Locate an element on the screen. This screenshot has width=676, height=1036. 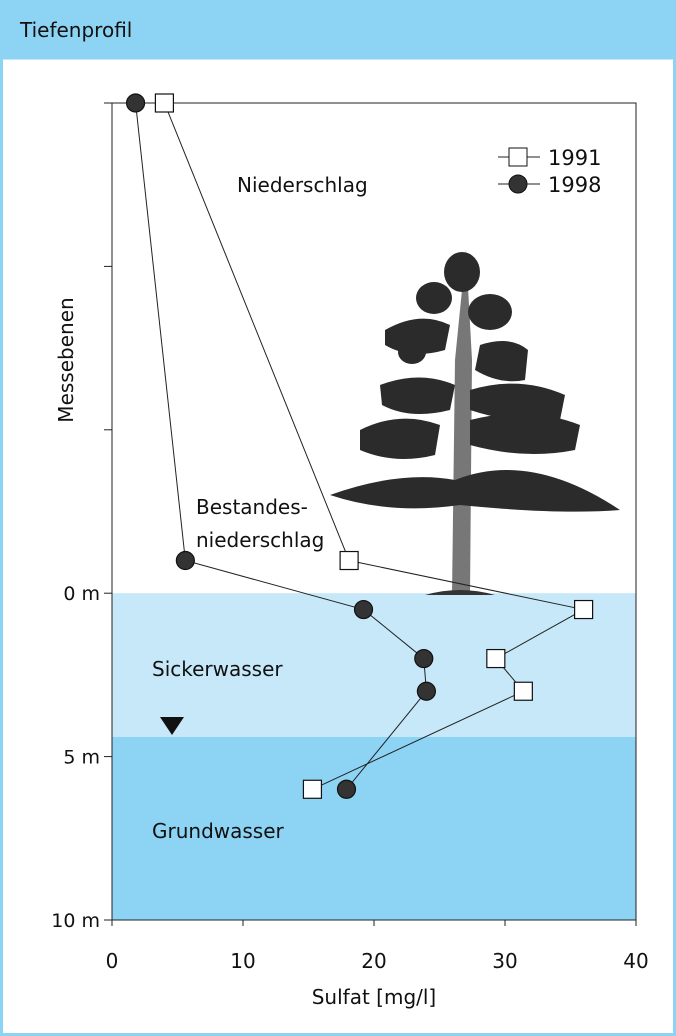
panel-title: Tiefenprofil is located at coordinates (75, 30).